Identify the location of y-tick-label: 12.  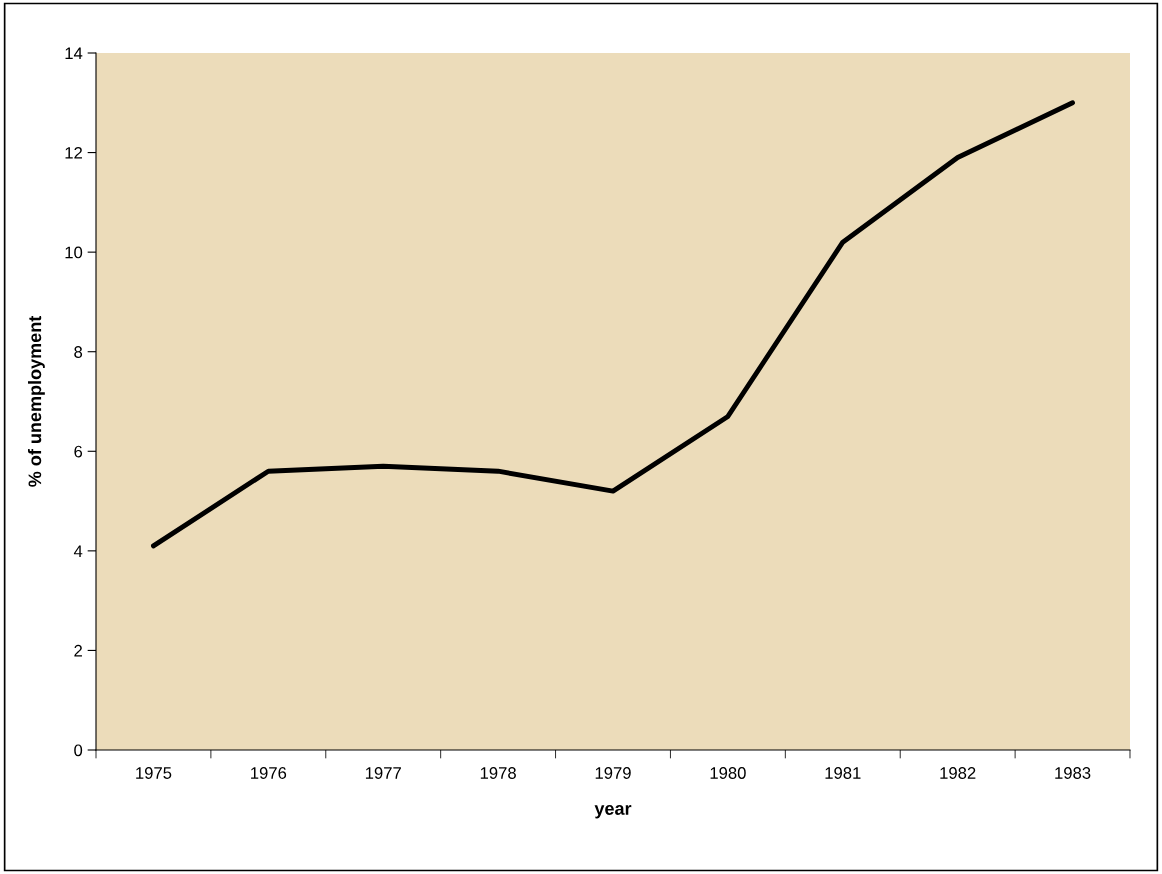
(73, 152).